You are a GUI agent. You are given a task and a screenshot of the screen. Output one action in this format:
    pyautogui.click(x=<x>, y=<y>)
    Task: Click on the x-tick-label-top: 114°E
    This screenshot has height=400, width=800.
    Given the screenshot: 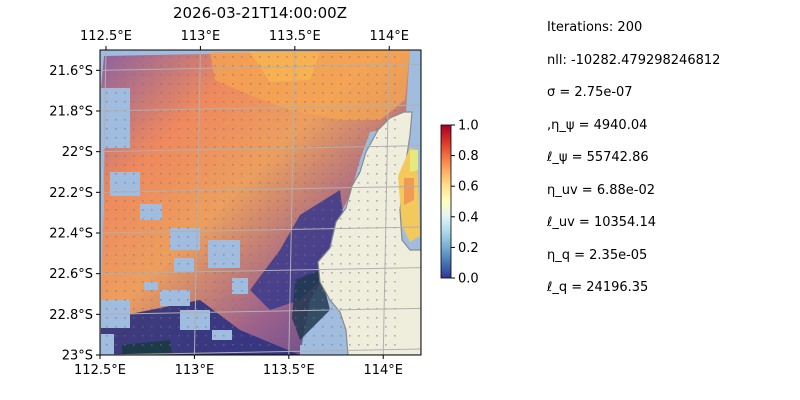 What is the action you would take?
    pyautogui.click(x=389, y=36)
    